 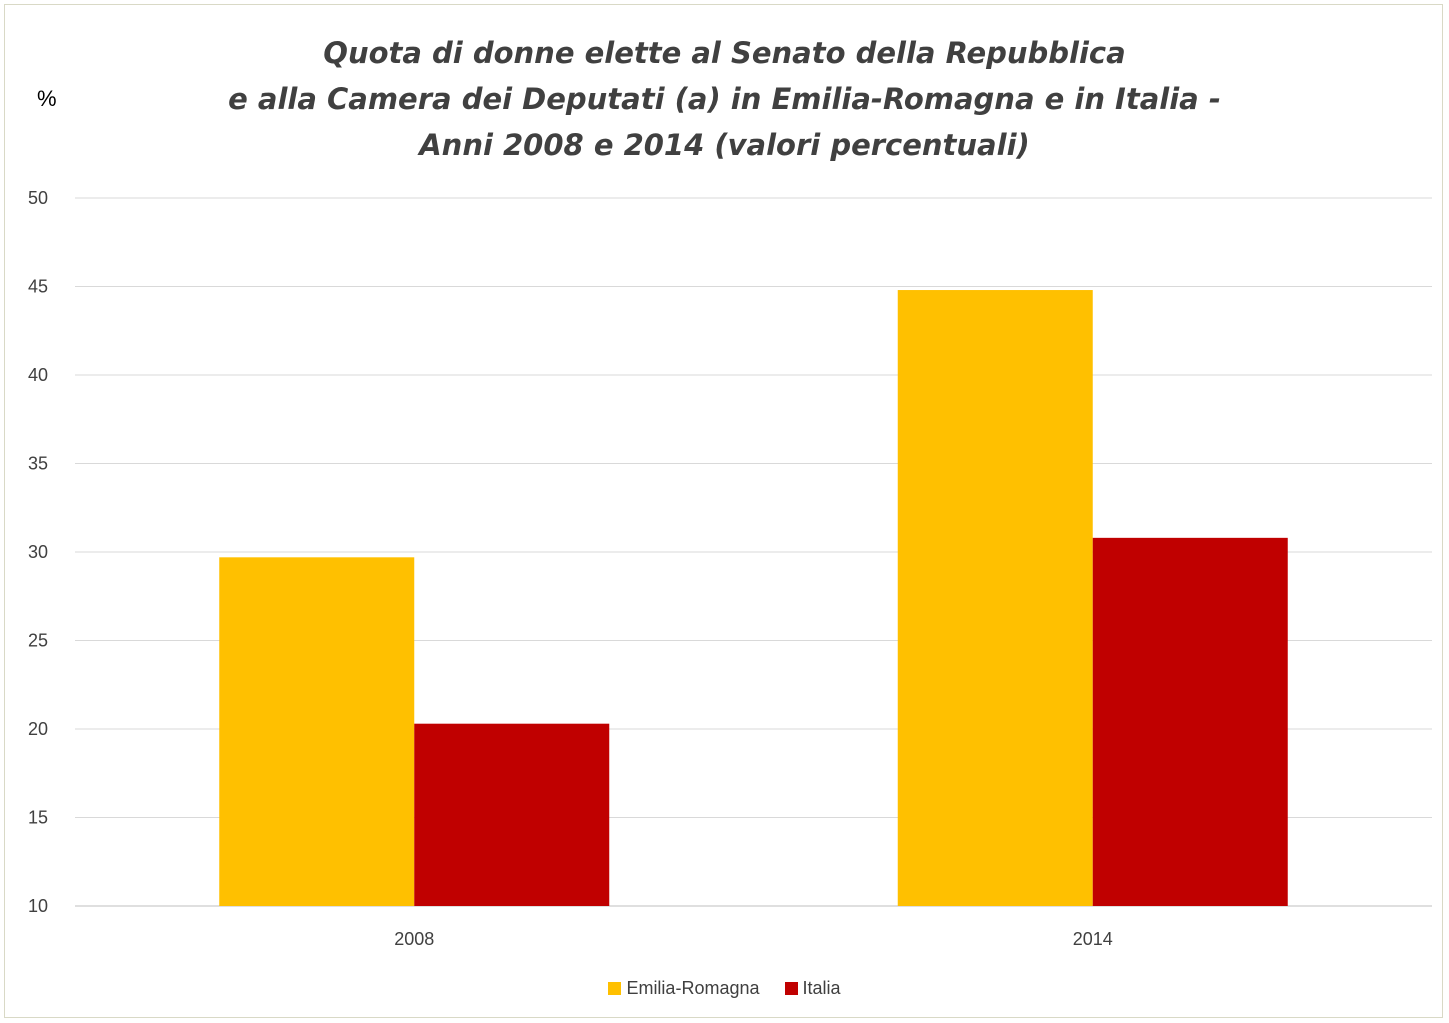 What do you see at coordinates (38, 287) in the screenshot?
I see `y-tick-label: 45` at bounding box center [38, 287].